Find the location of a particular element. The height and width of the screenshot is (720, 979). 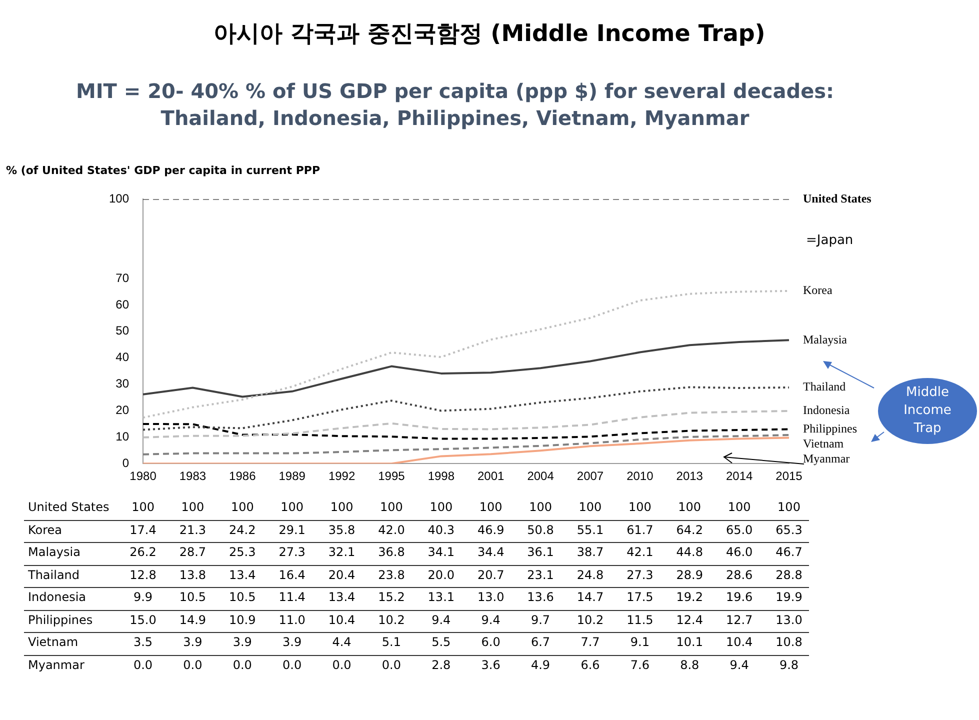

data-label: 3.6 is located at coordinates (490, 665).